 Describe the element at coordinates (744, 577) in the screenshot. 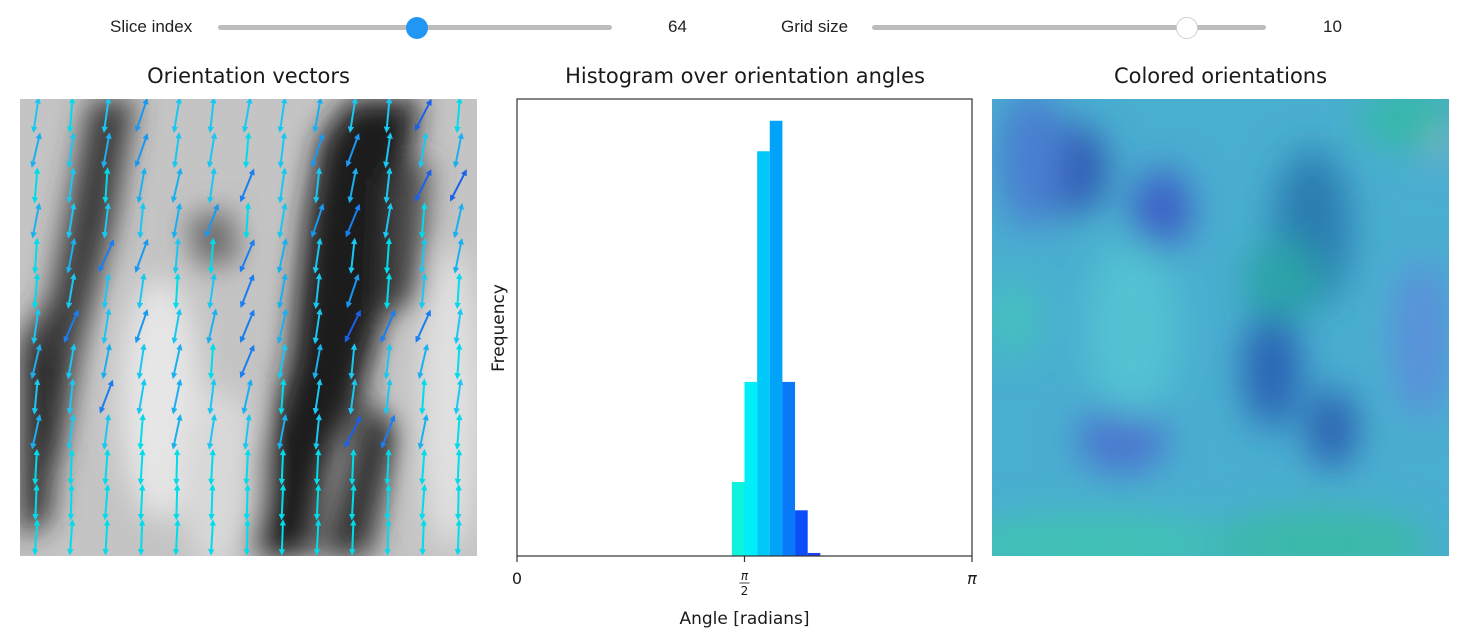

I see `histogram-x-ticks: 0 π2π` at that location.